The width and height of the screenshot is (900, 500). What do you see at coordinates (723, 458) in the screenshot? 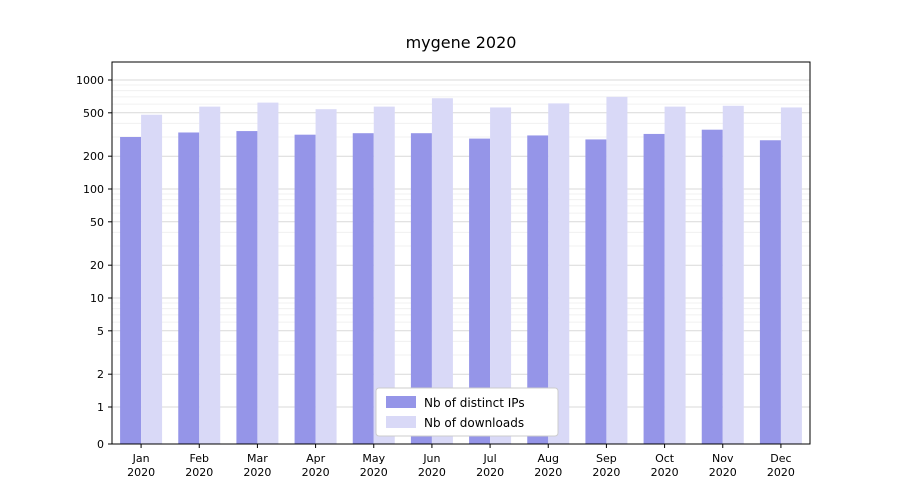
I see `x-tick-label-month: Nov` at bounding box center [723, 458].